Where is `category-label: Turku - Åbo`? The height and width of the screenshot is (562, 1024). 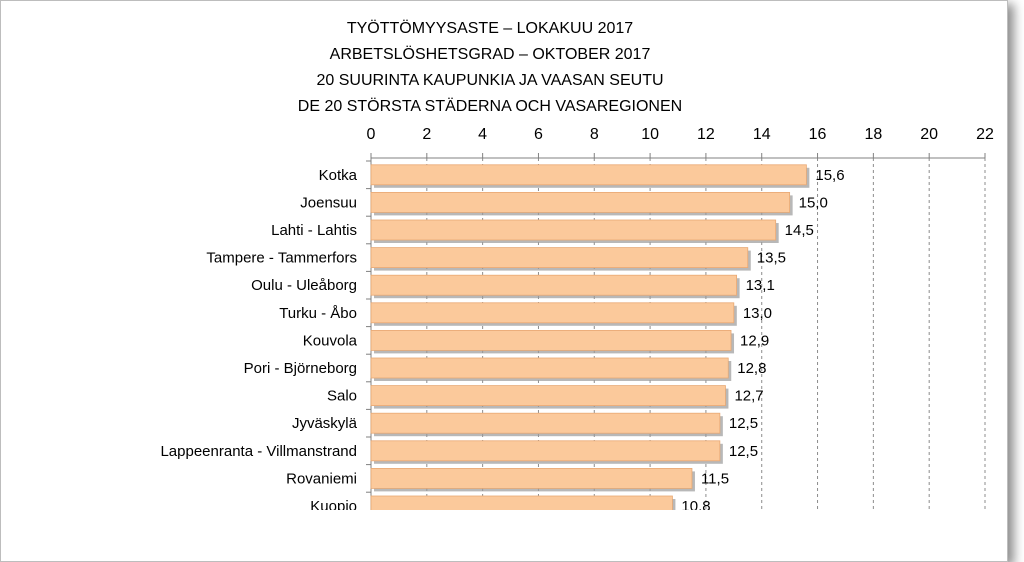 category-label: Turku - Åbo is located at coordinates (318, 313).